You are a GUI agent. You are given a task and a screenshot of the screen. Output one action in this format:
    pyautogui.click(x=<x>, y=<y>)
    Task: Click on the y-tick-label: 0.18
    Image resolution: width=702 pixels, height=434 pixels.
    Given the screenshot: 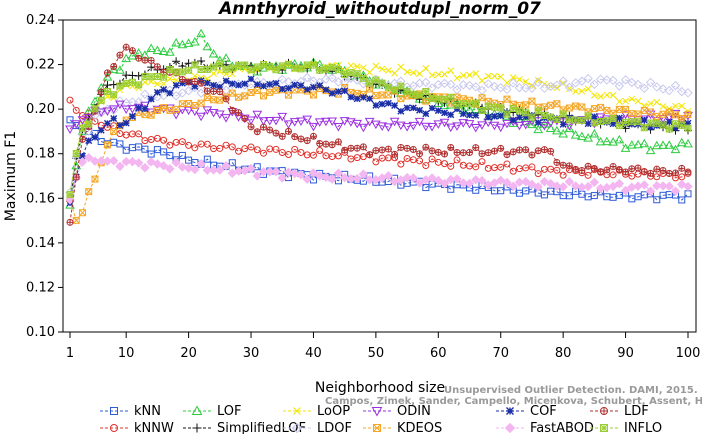 What is the action you would take?
    pyautogui.click(x=40, y=154)
    